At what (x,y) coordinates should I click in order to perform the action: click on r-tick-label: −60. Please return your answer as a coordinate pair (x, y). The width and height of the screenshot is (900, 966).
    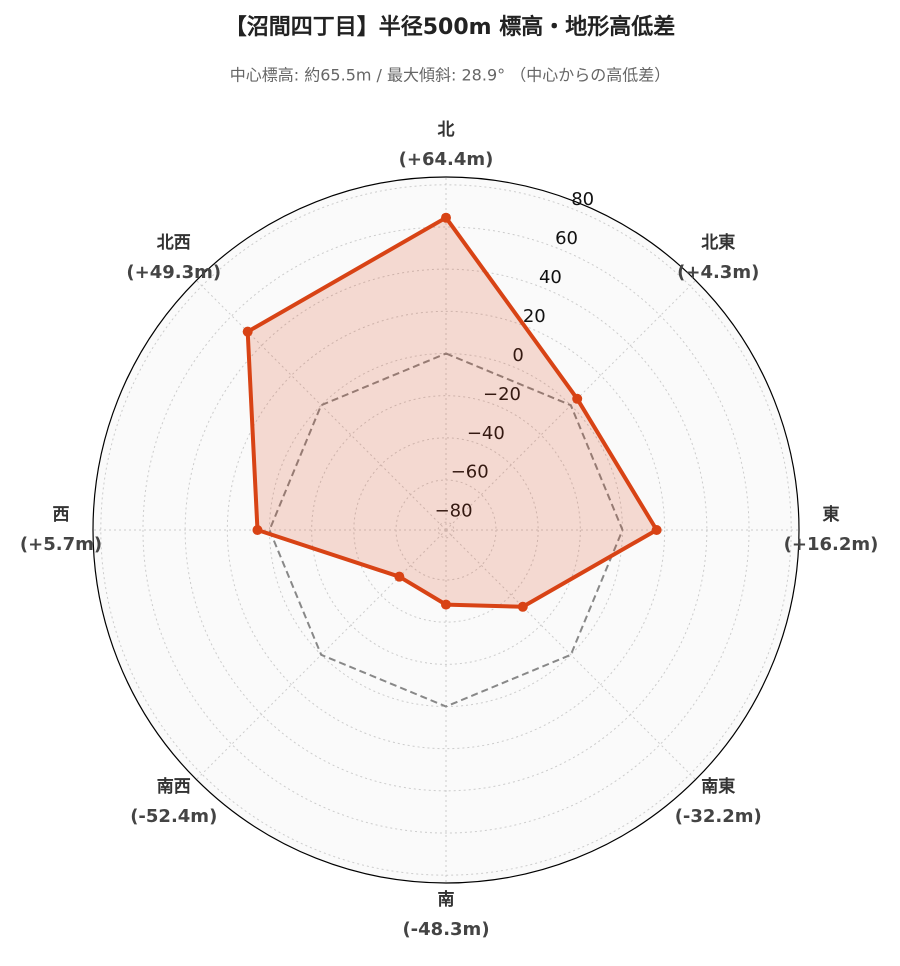
    Looking at the image, I should click on (470, 472).